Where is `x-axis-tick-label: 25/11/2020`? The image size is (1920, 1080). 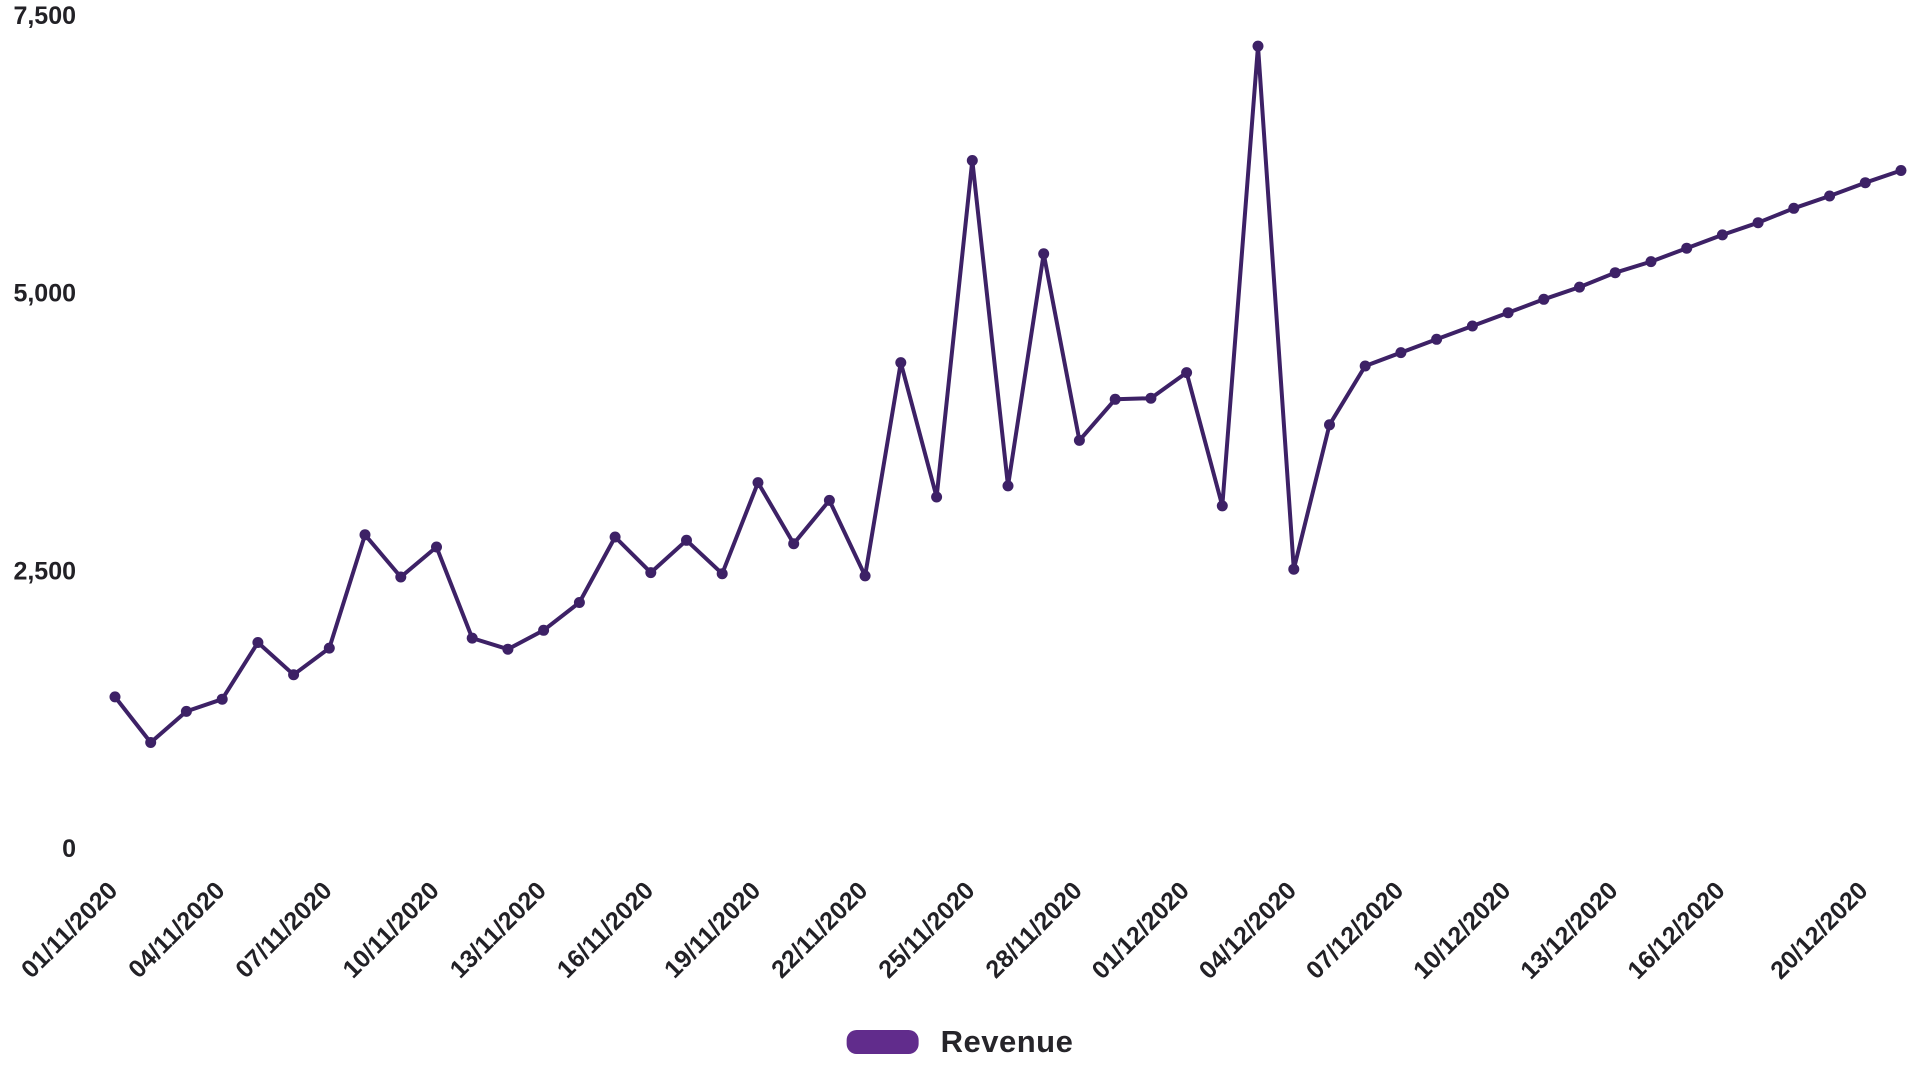
x-axis-tick-label: 25/11/2020 is located at coordinates (926, 929).